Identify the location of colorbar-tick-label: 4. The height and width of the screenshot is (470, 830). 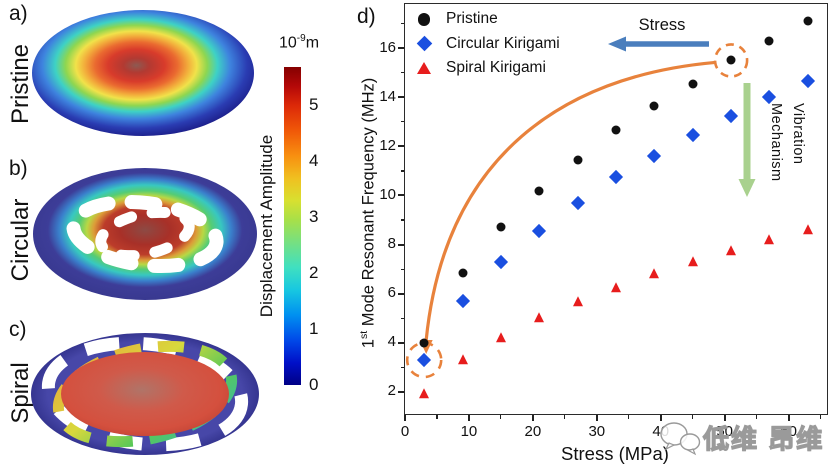
(314, 161).